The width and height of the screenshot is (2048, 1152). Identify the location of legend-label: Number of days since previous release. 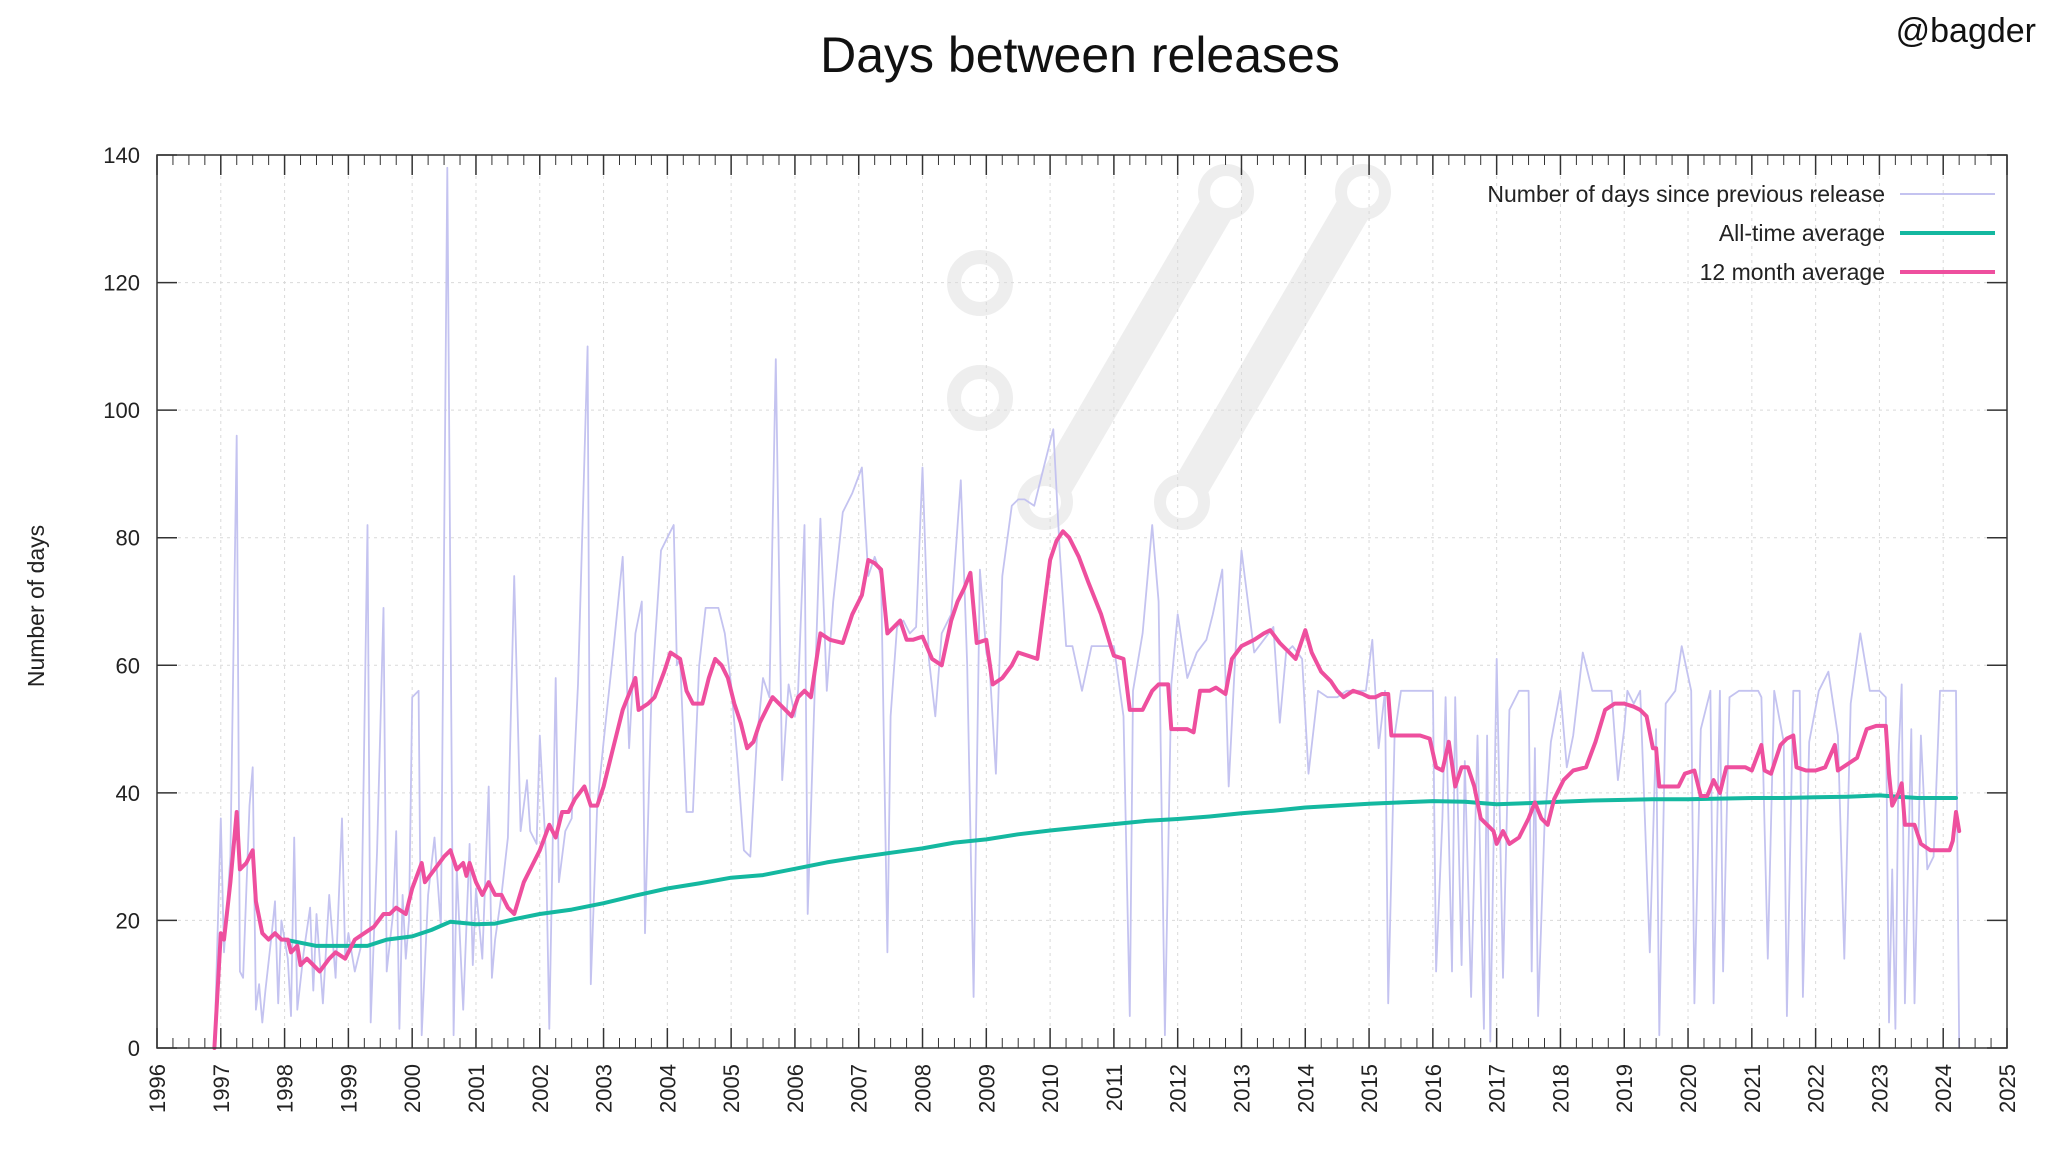
(1686, 194).